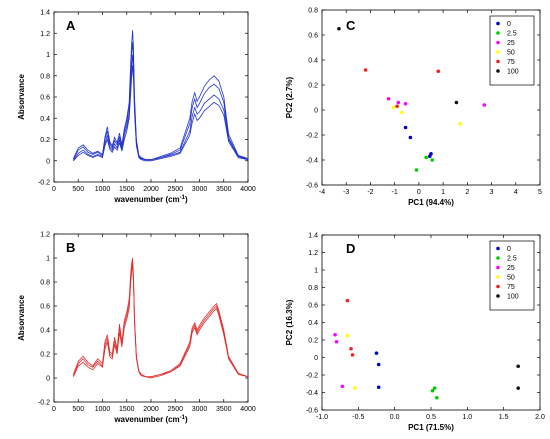 This screenshot has width=550, height=439. I want to click on x-tick-label: 0, so click(54, 189).